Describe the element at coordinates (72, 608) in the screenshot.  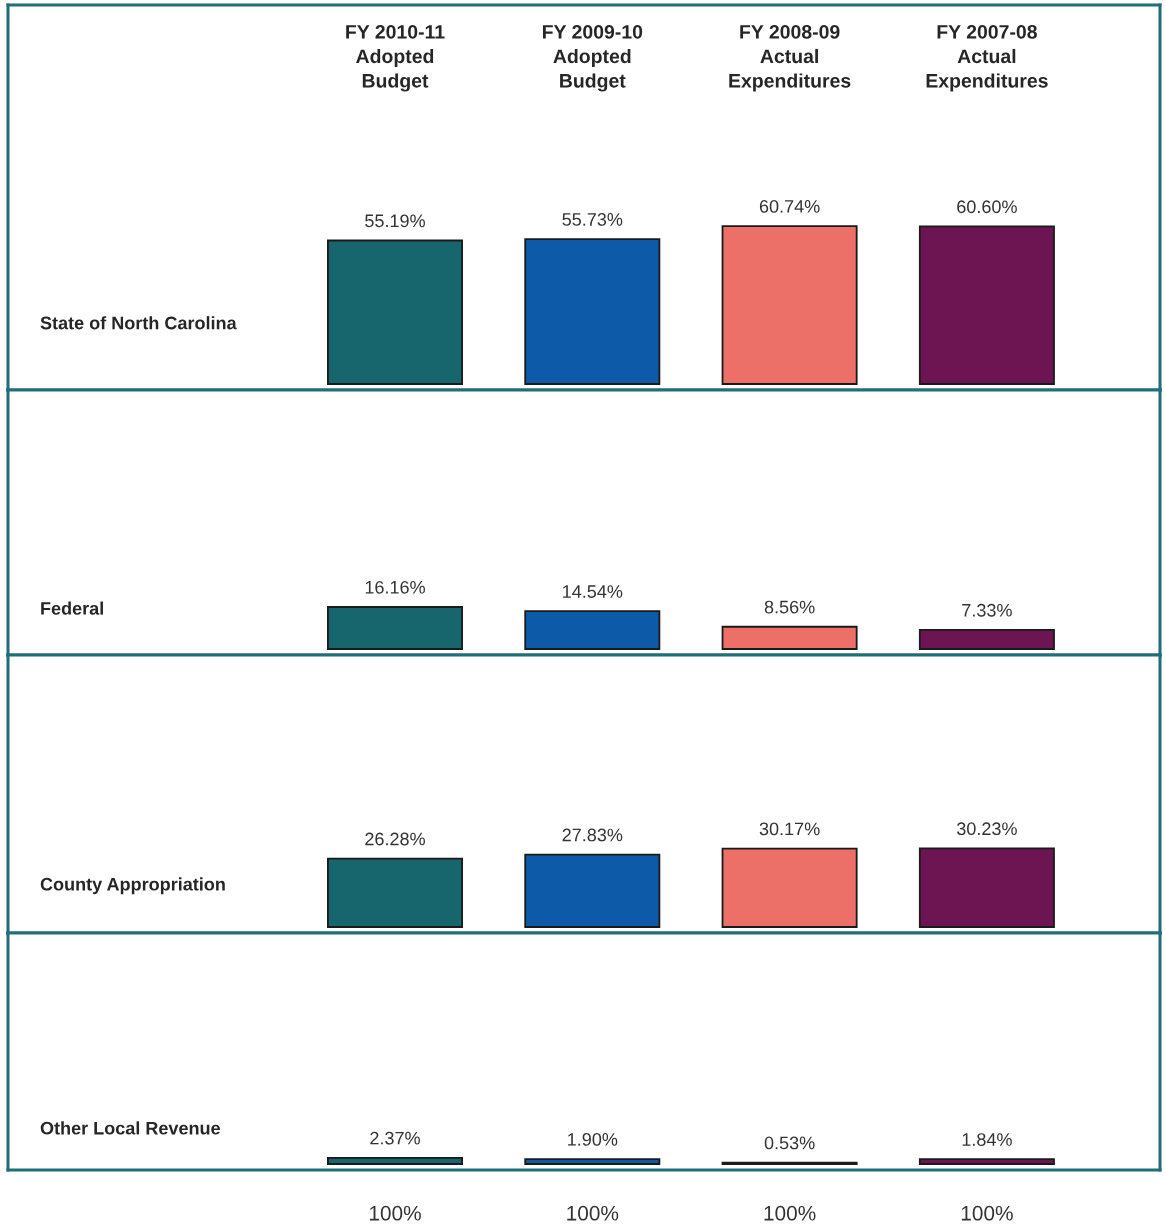
I see `y-axis-title: Federal` at that location.